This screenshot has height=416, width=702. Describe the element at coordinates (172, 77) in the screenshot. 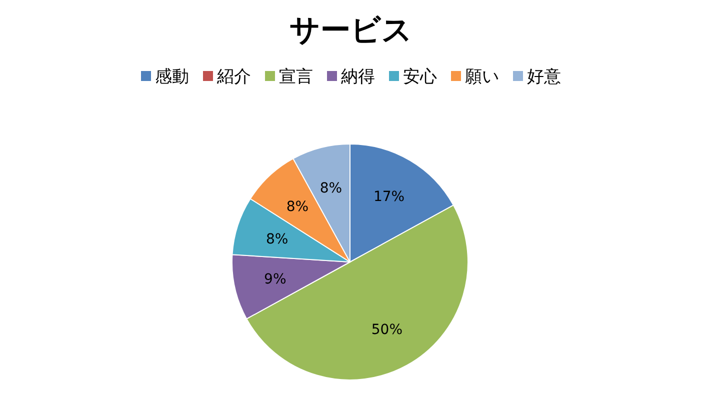

I see `legend-label: 感動` at that location.